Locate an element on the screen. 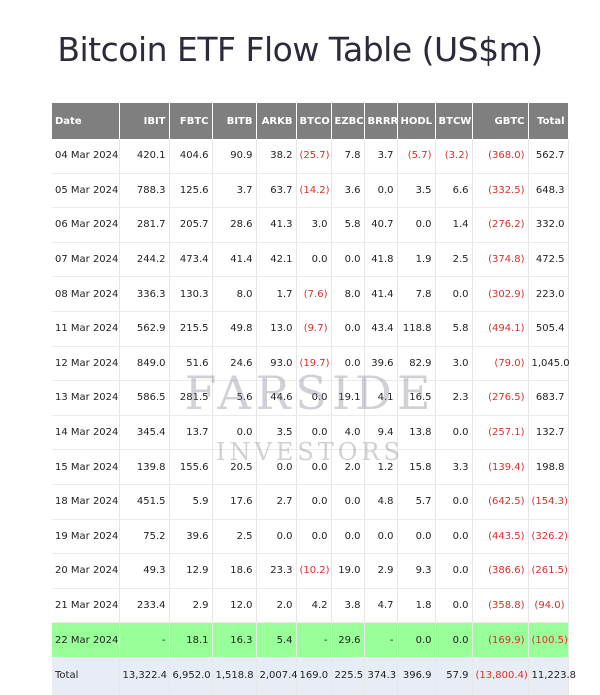  flow-cell-fbtc: 51.6 is located at coordinates (191, 364).